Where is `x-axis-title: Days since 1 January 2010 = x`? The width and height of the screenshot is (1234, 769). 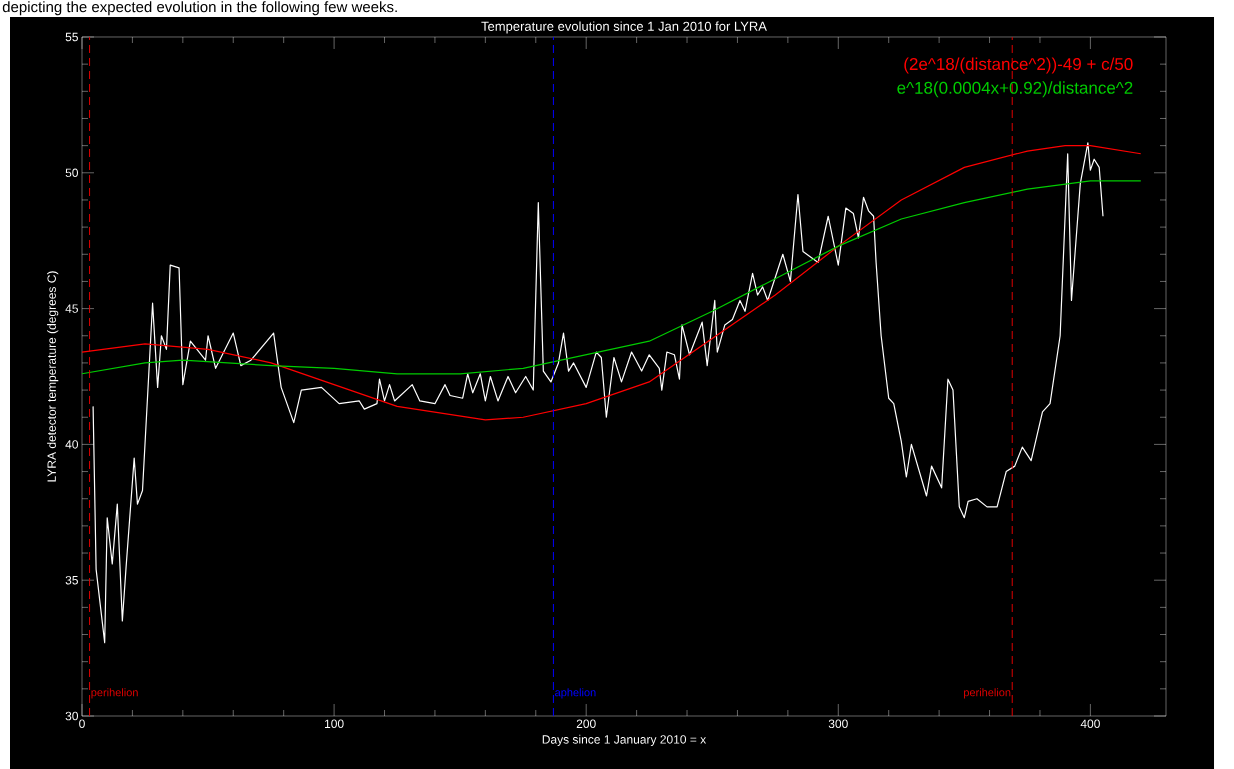
x-axis-title: Days since 1 January 2010 = x is located at coordinates (624, 740).